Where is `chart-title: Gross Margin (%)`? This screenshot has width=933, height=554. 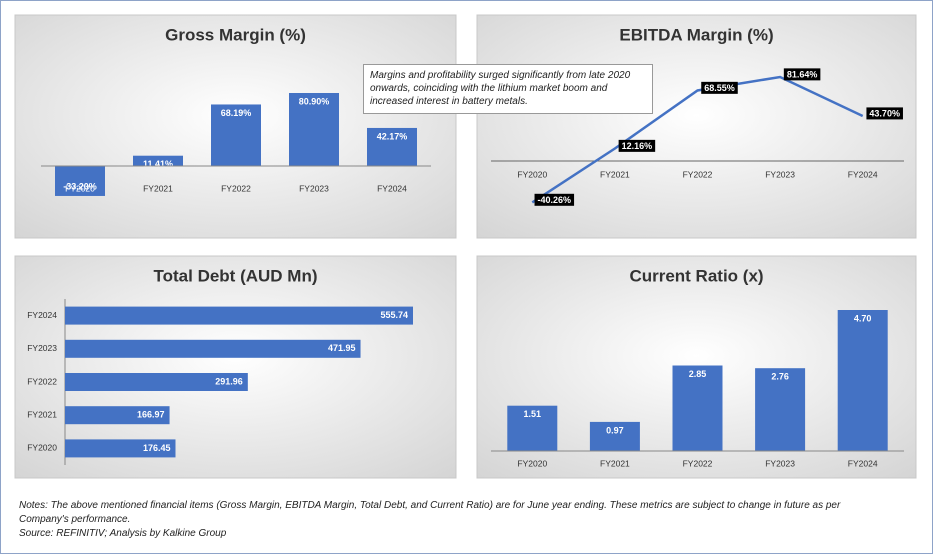
chart-title: Gross Margin (%) is located at coordinates (235, 34).